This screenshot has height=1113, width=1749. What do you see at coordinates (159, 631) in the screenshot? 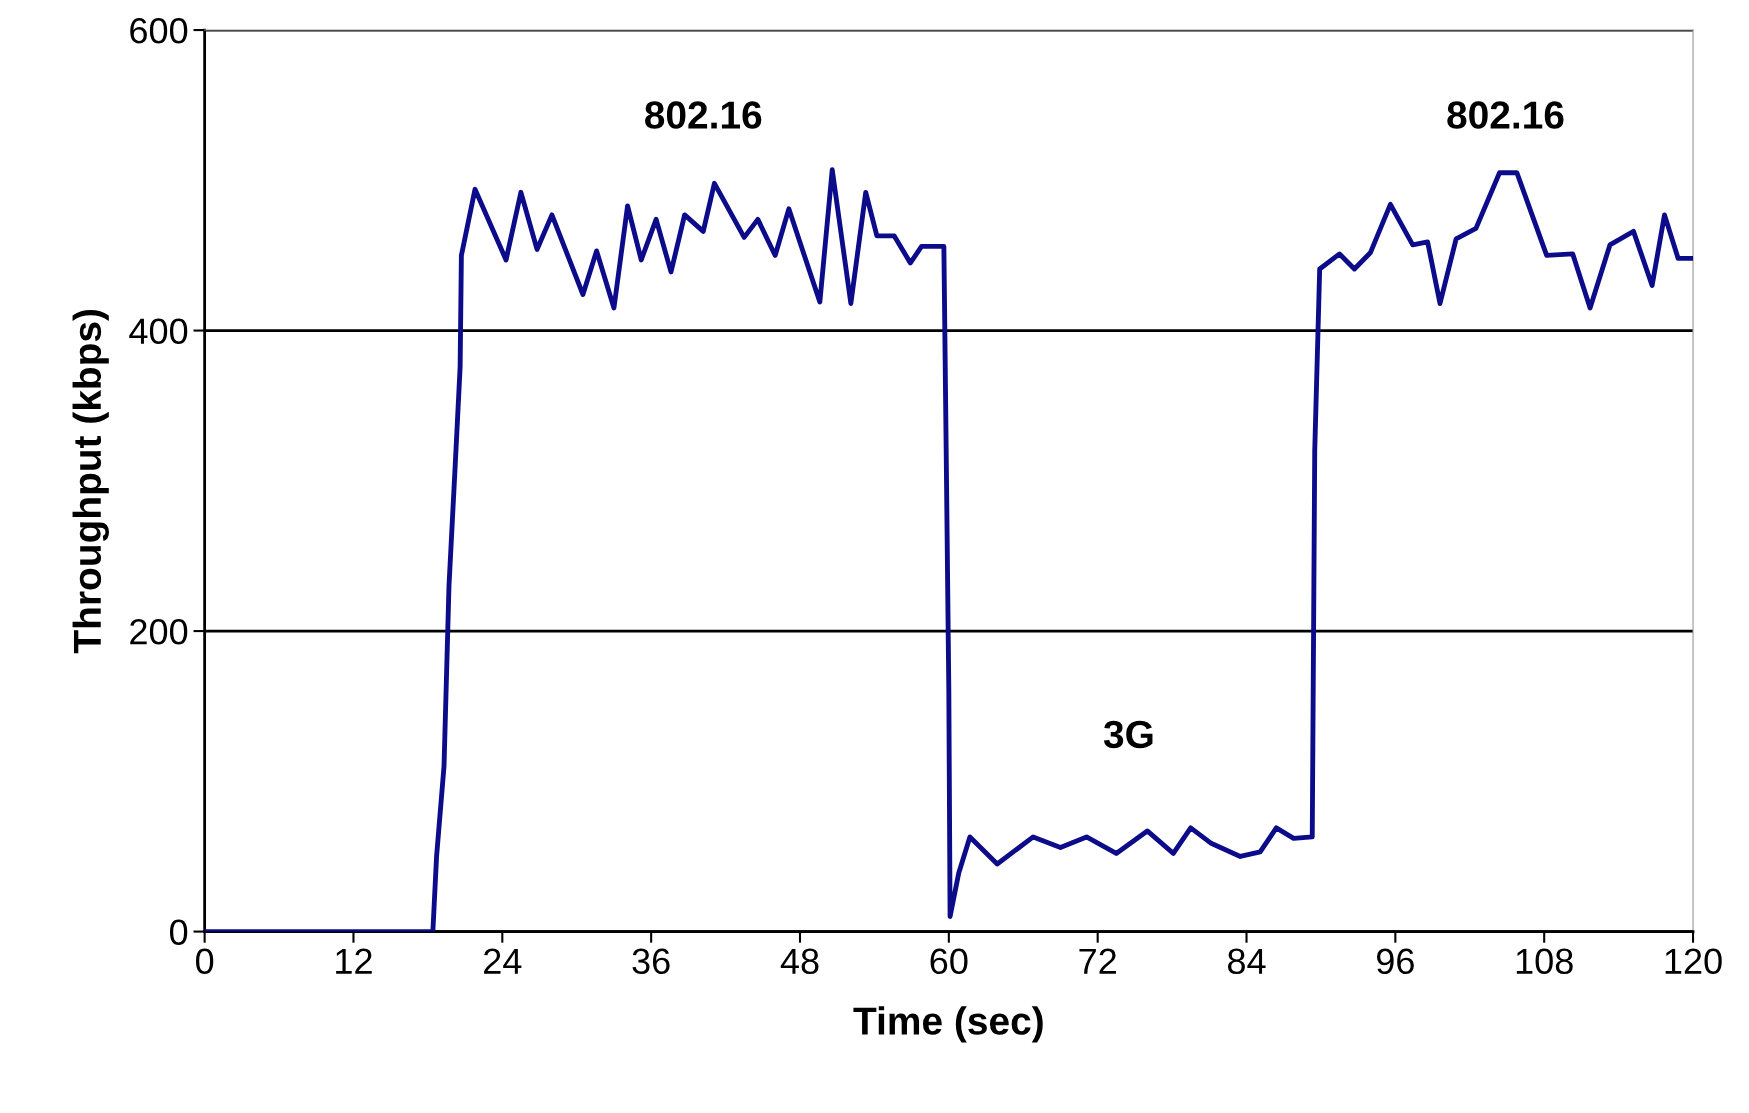
I see `y-tick-label: 200` at bounding box center [159, 631].